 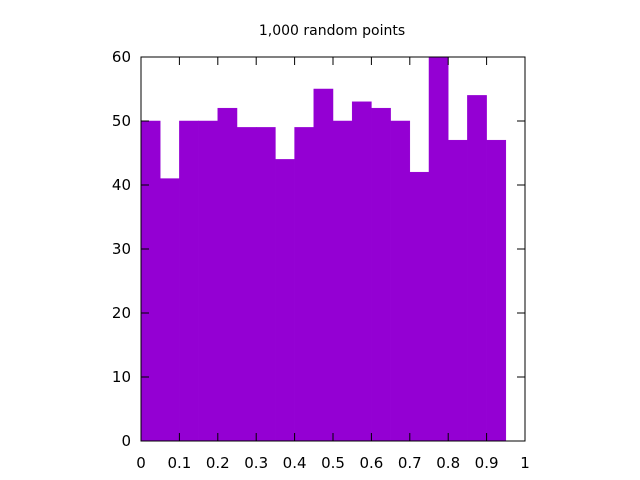 What do you see at coordinates (371, 463) in the screenshot?
I see `x-tick-label: 0.6` at bounding box center [371, 463].